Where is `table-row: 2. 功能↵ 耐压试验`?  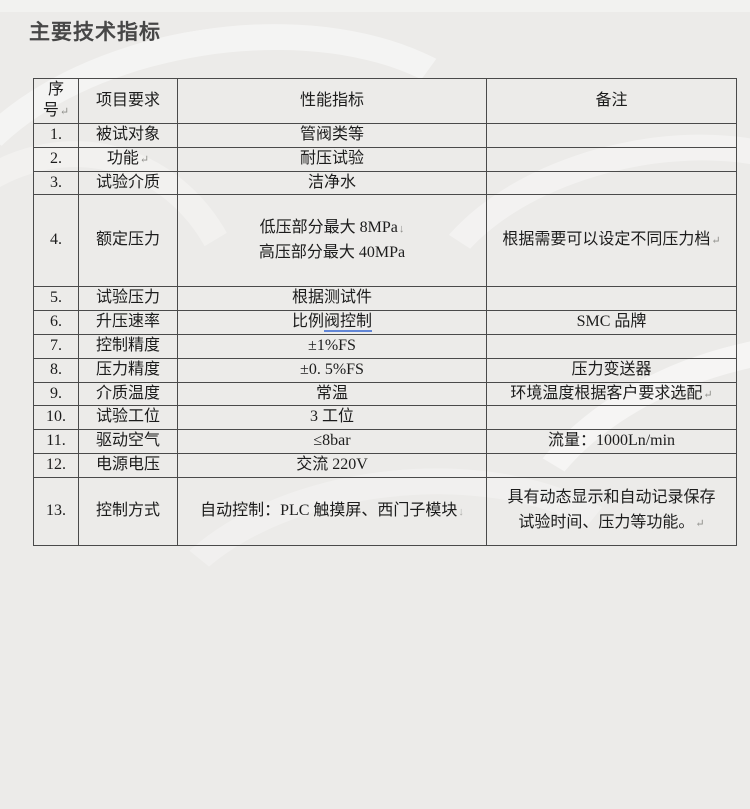 table-row: 2. 功能↵ 耐压试验 is located at coordinates (385, 159).